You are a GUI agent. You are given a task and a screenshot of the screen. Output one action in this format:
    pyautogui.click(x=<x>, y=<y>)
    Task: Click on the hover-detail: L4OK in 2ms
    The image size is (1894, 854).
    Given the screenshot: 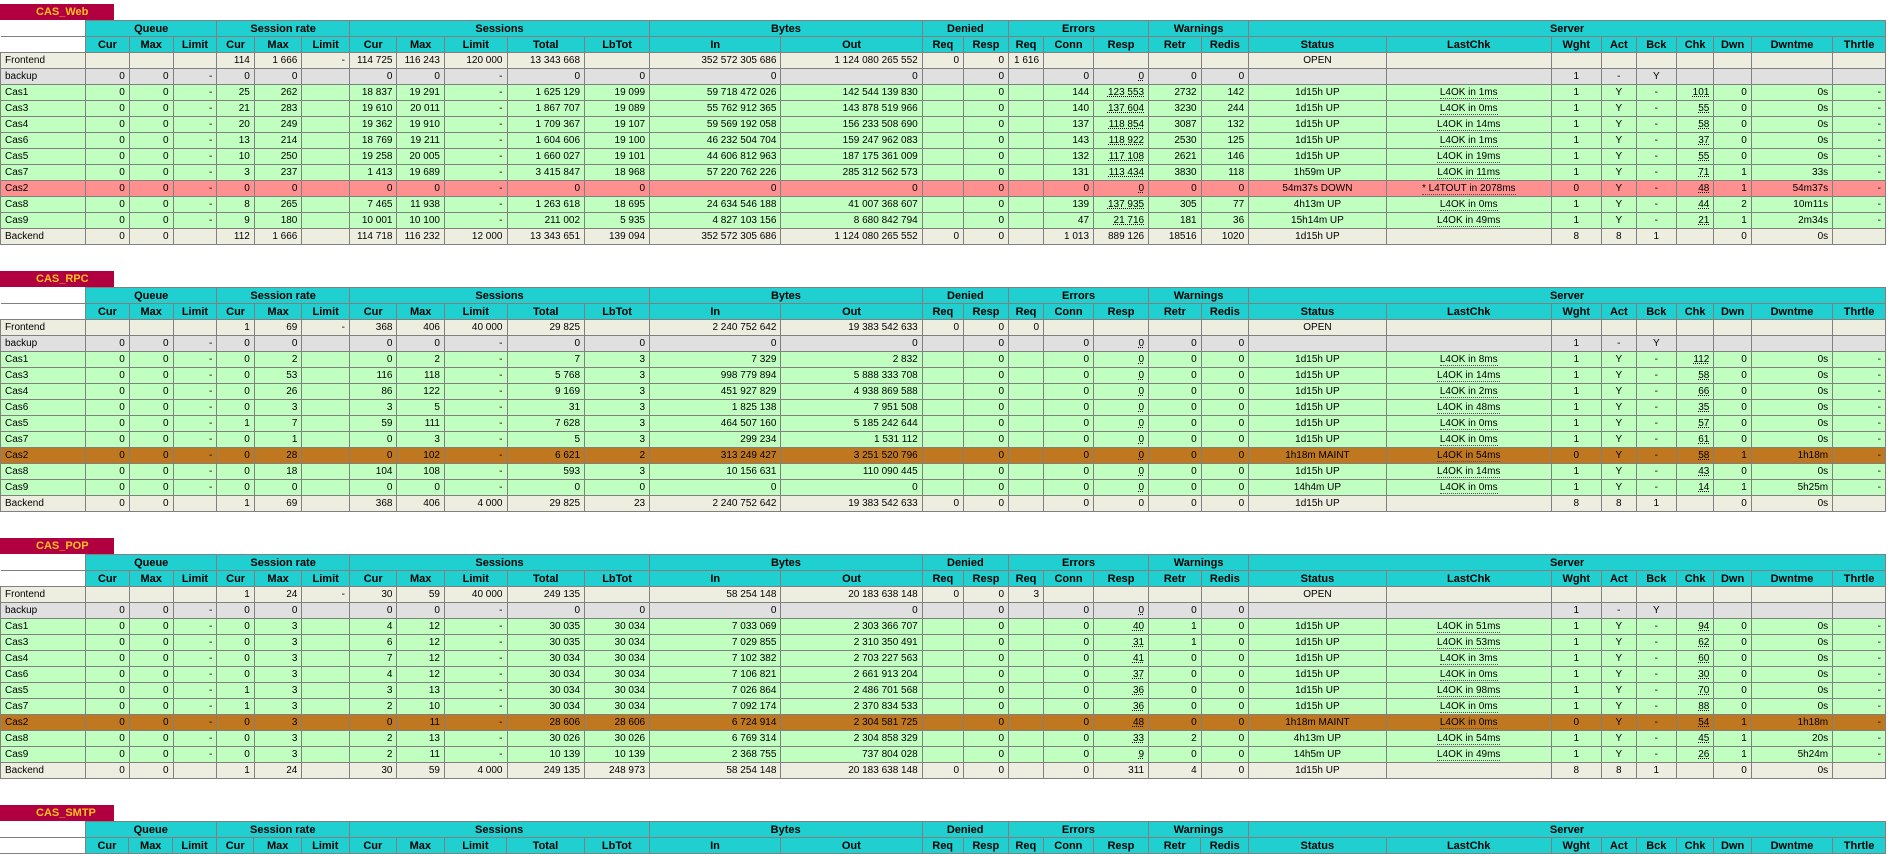 What is the action you would take?
    pyautogui.click(x=1468, y=392)
    